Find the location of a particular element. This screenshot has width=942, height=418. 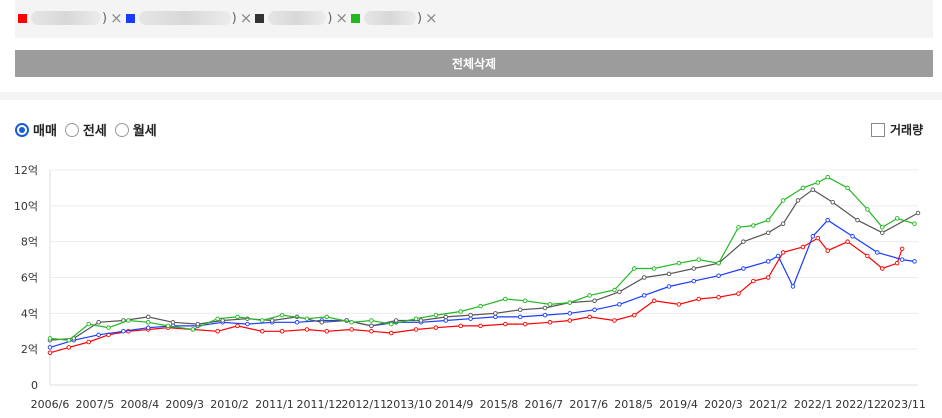

checkbox-box is located at coordinates (878, 129).